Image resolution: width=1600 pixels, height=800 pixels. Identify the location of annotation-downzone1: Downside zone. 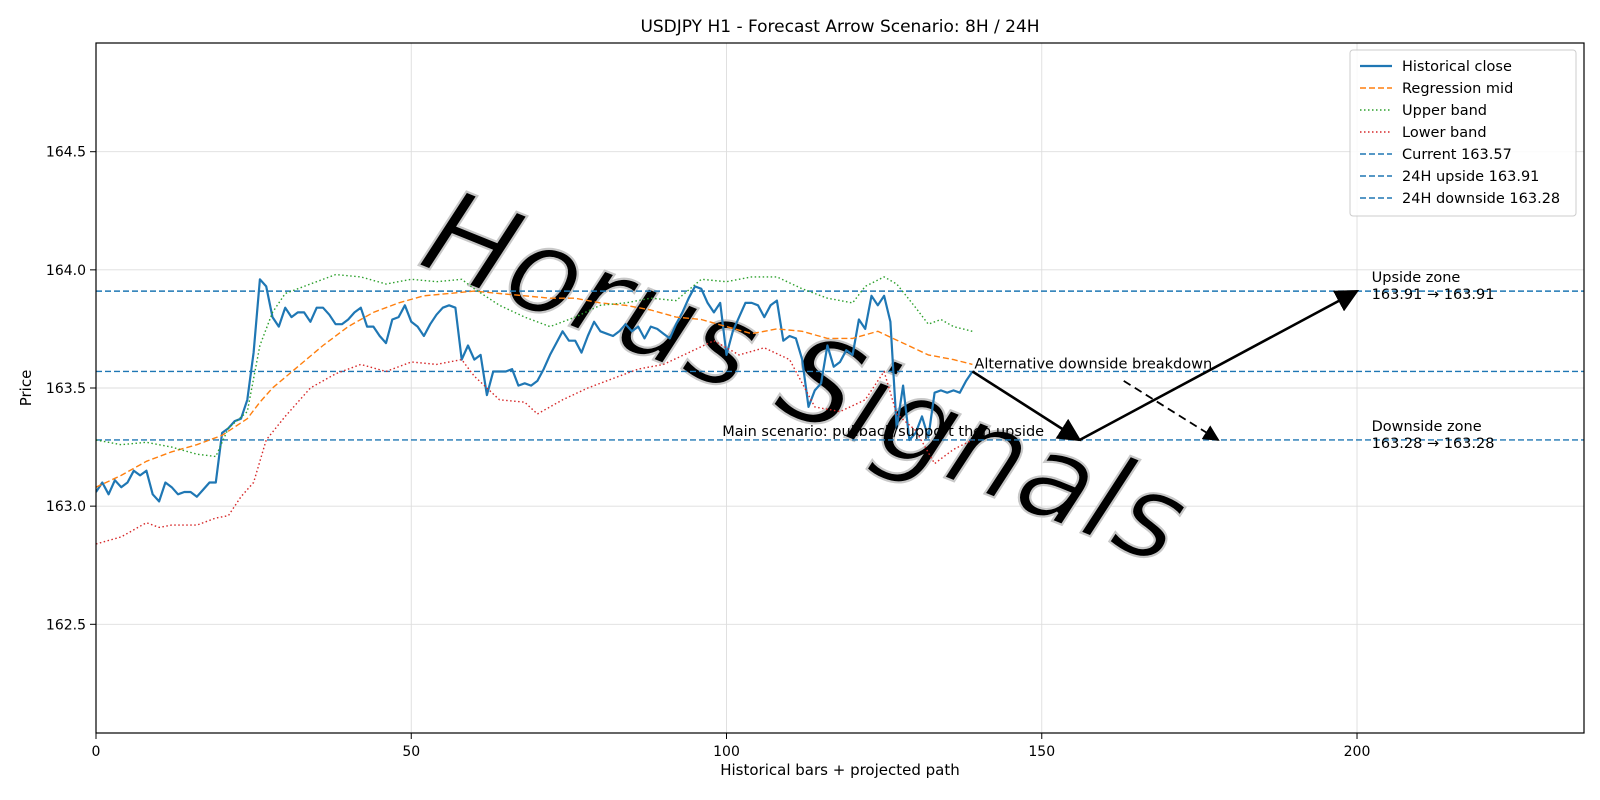
(1427, 427).